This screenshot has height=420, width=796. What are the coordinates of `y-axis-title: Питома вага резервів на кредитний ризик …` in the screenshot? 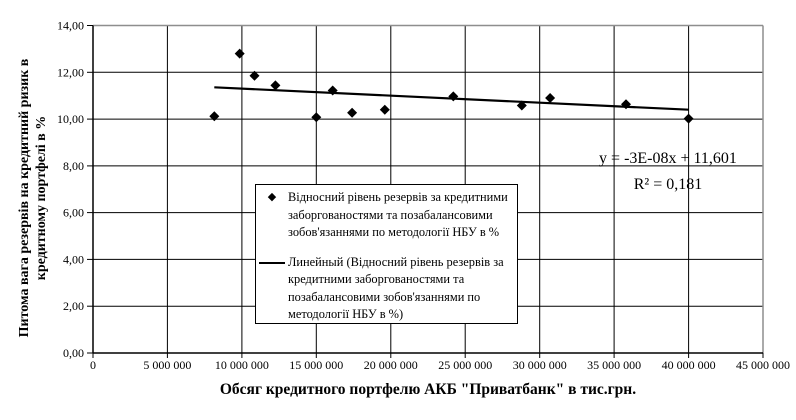 It's located at (34, 198).